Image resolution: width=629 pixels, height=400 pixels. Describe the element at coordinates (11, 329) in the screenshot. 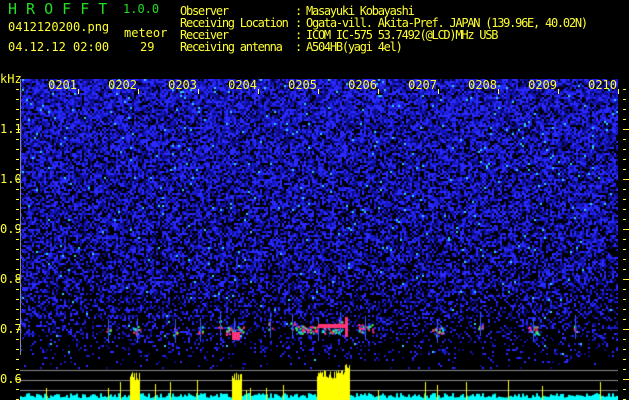

I see `y-tick-label: 0.7` at that location.